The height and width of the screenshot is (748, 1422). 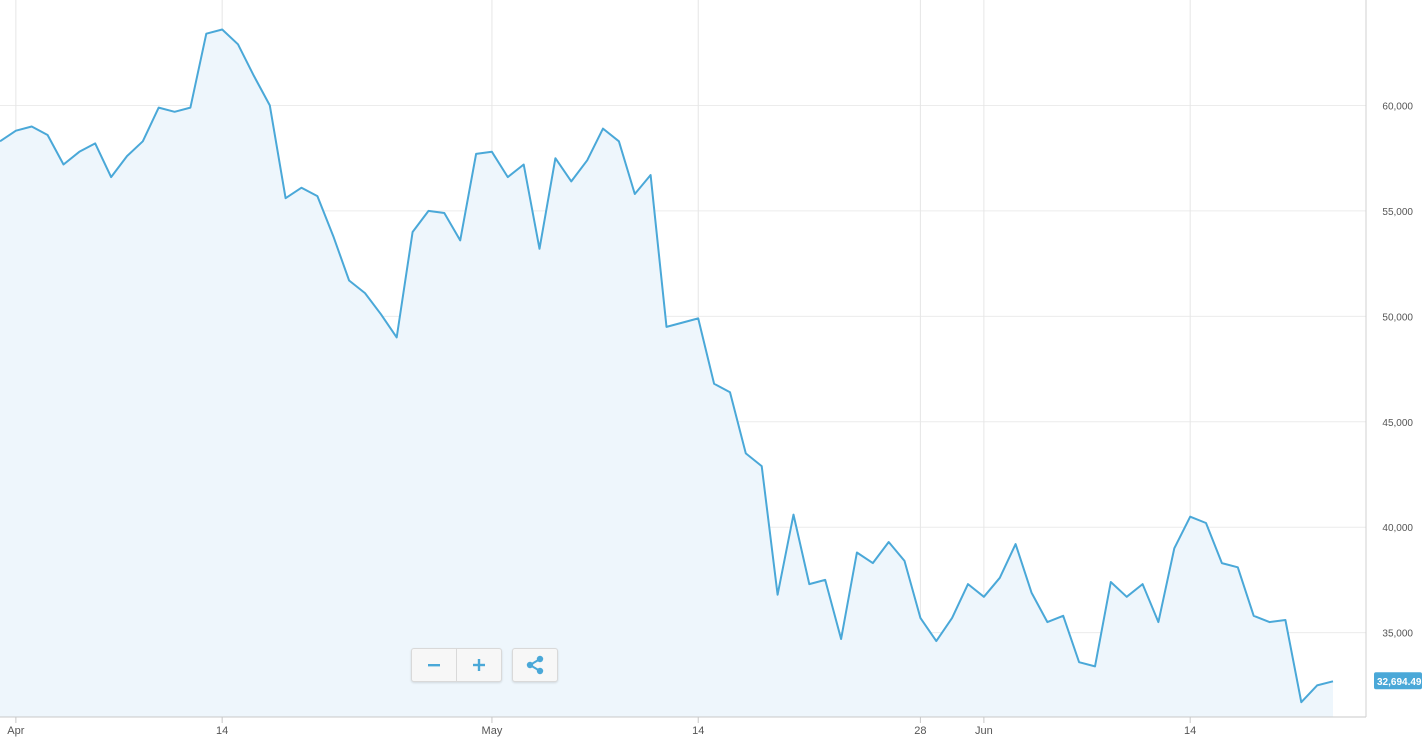 I want to click on zoom-out-button, so click(x=434, y=665).